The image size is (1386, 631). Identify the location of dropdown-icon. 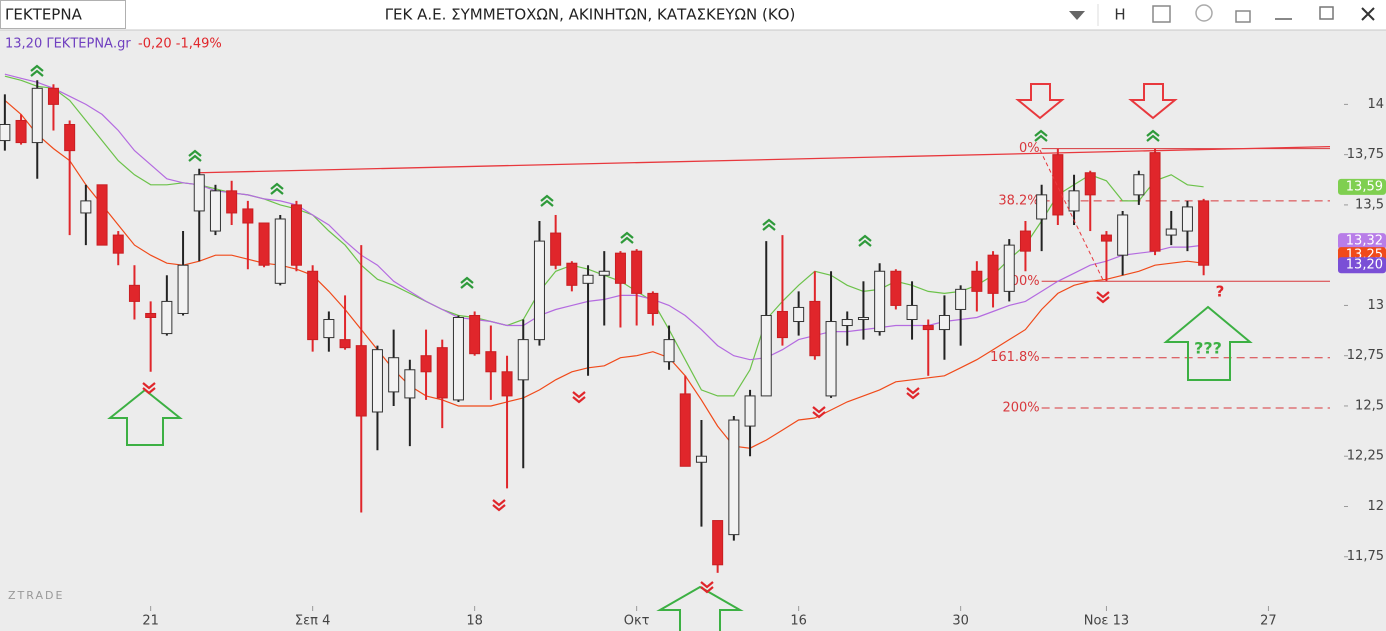
(1077, 15).